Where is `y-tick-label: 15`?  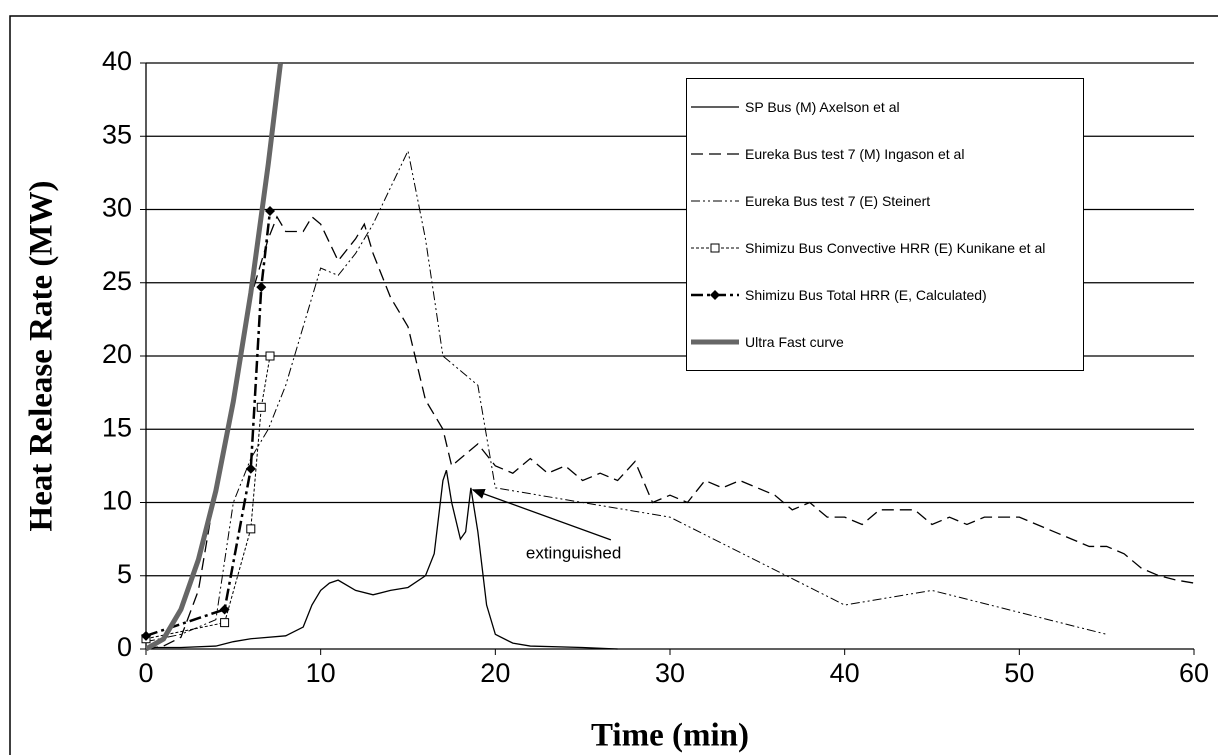
y-tick-label: 15 is located at coordinates (117, 427).